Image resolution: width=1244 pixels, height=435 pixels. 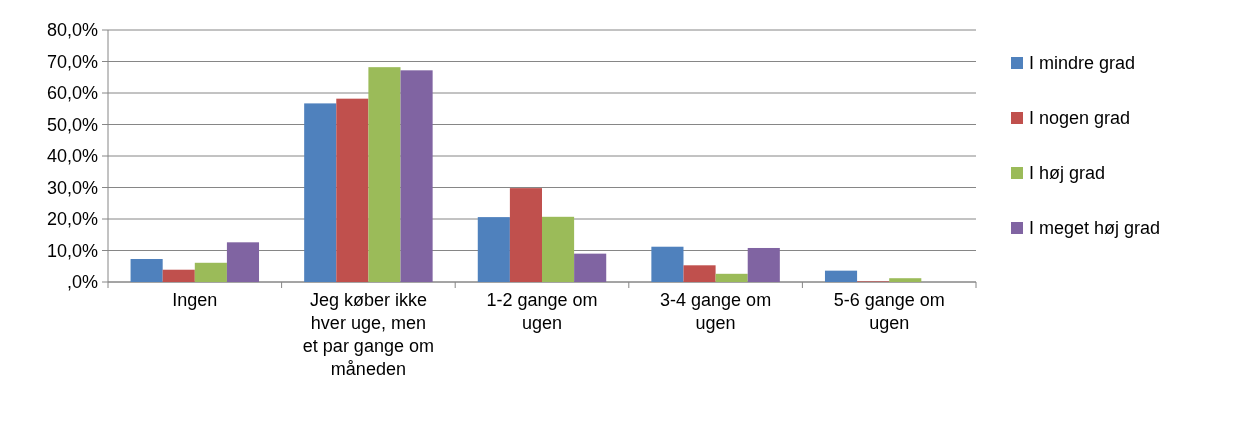 What do you see at coordinates (72, 61) in the screenshot?
I see `y-tick-label: 70,0%` at bounding box center [72, 61].